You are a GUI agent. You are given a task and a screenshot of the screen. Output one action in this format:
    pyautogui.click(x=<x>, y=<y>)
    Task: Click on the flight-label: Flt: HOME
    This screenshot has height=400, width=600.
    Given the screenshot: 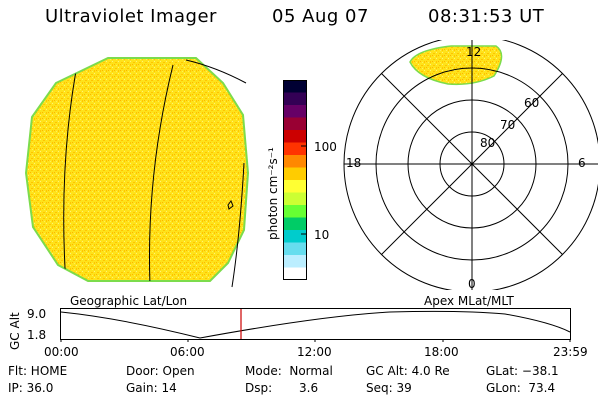 What is the action you would take?
    pyautogui.click(x=38, y=371)
    